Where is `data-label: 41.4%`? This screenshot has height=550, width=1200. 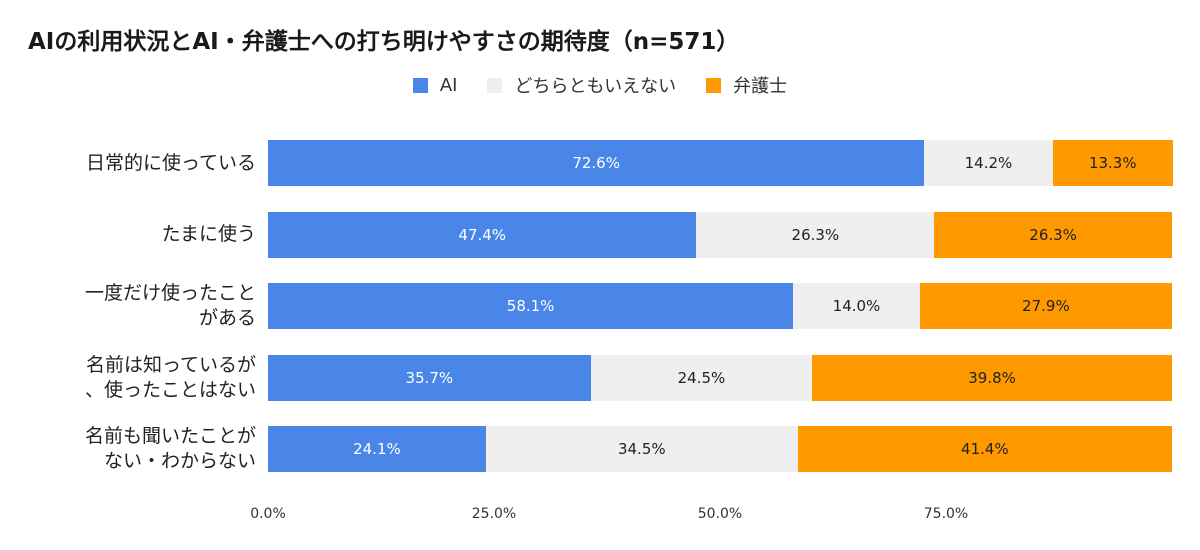
data-label: 41.4% is located at coordinates (985, 449).